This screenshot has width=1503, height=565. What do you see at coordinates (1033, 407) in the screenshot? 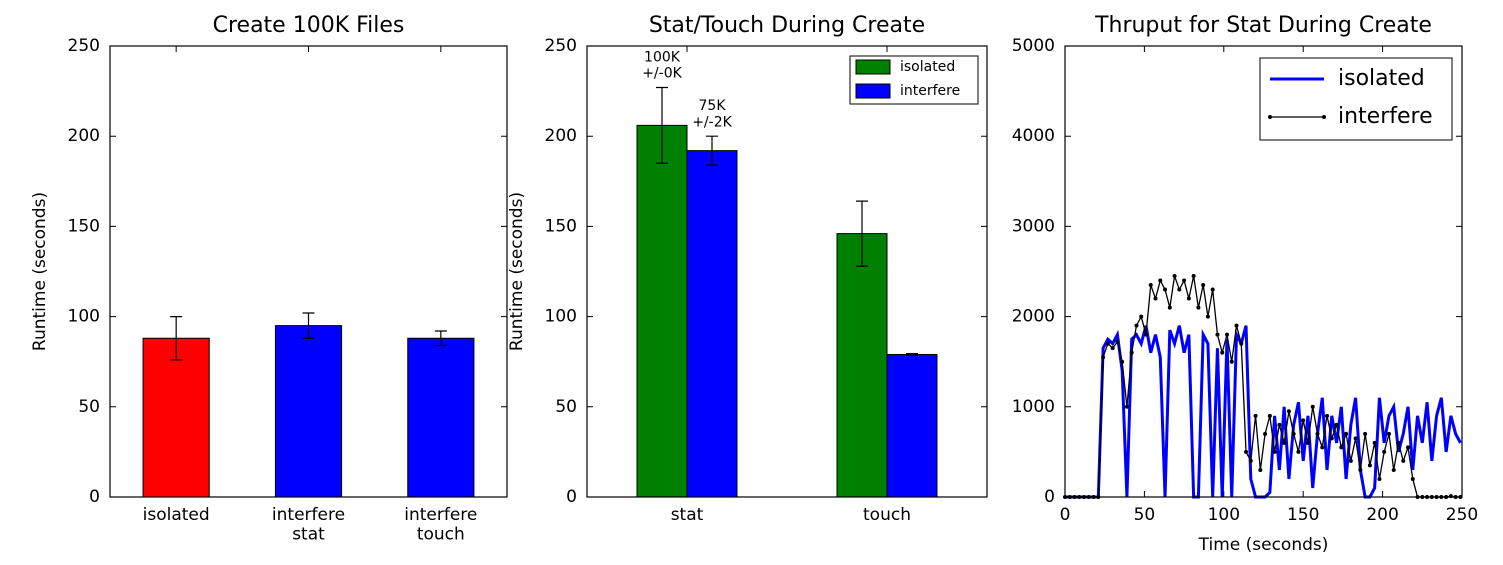
I see `y-tick-label: 1000` at bounding box center [1033, 407].